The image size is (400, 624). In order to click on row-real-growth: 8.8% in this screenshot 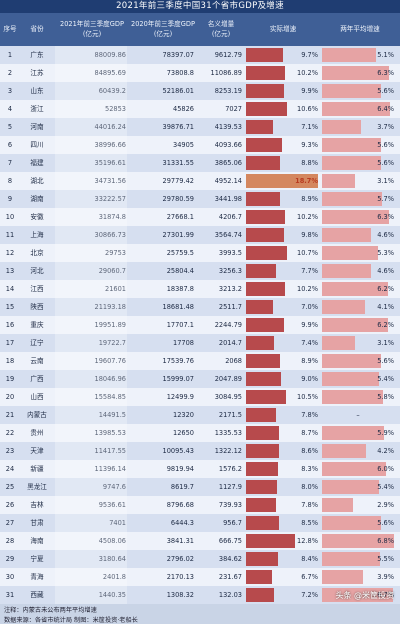, I will do `click(309, 163)`.